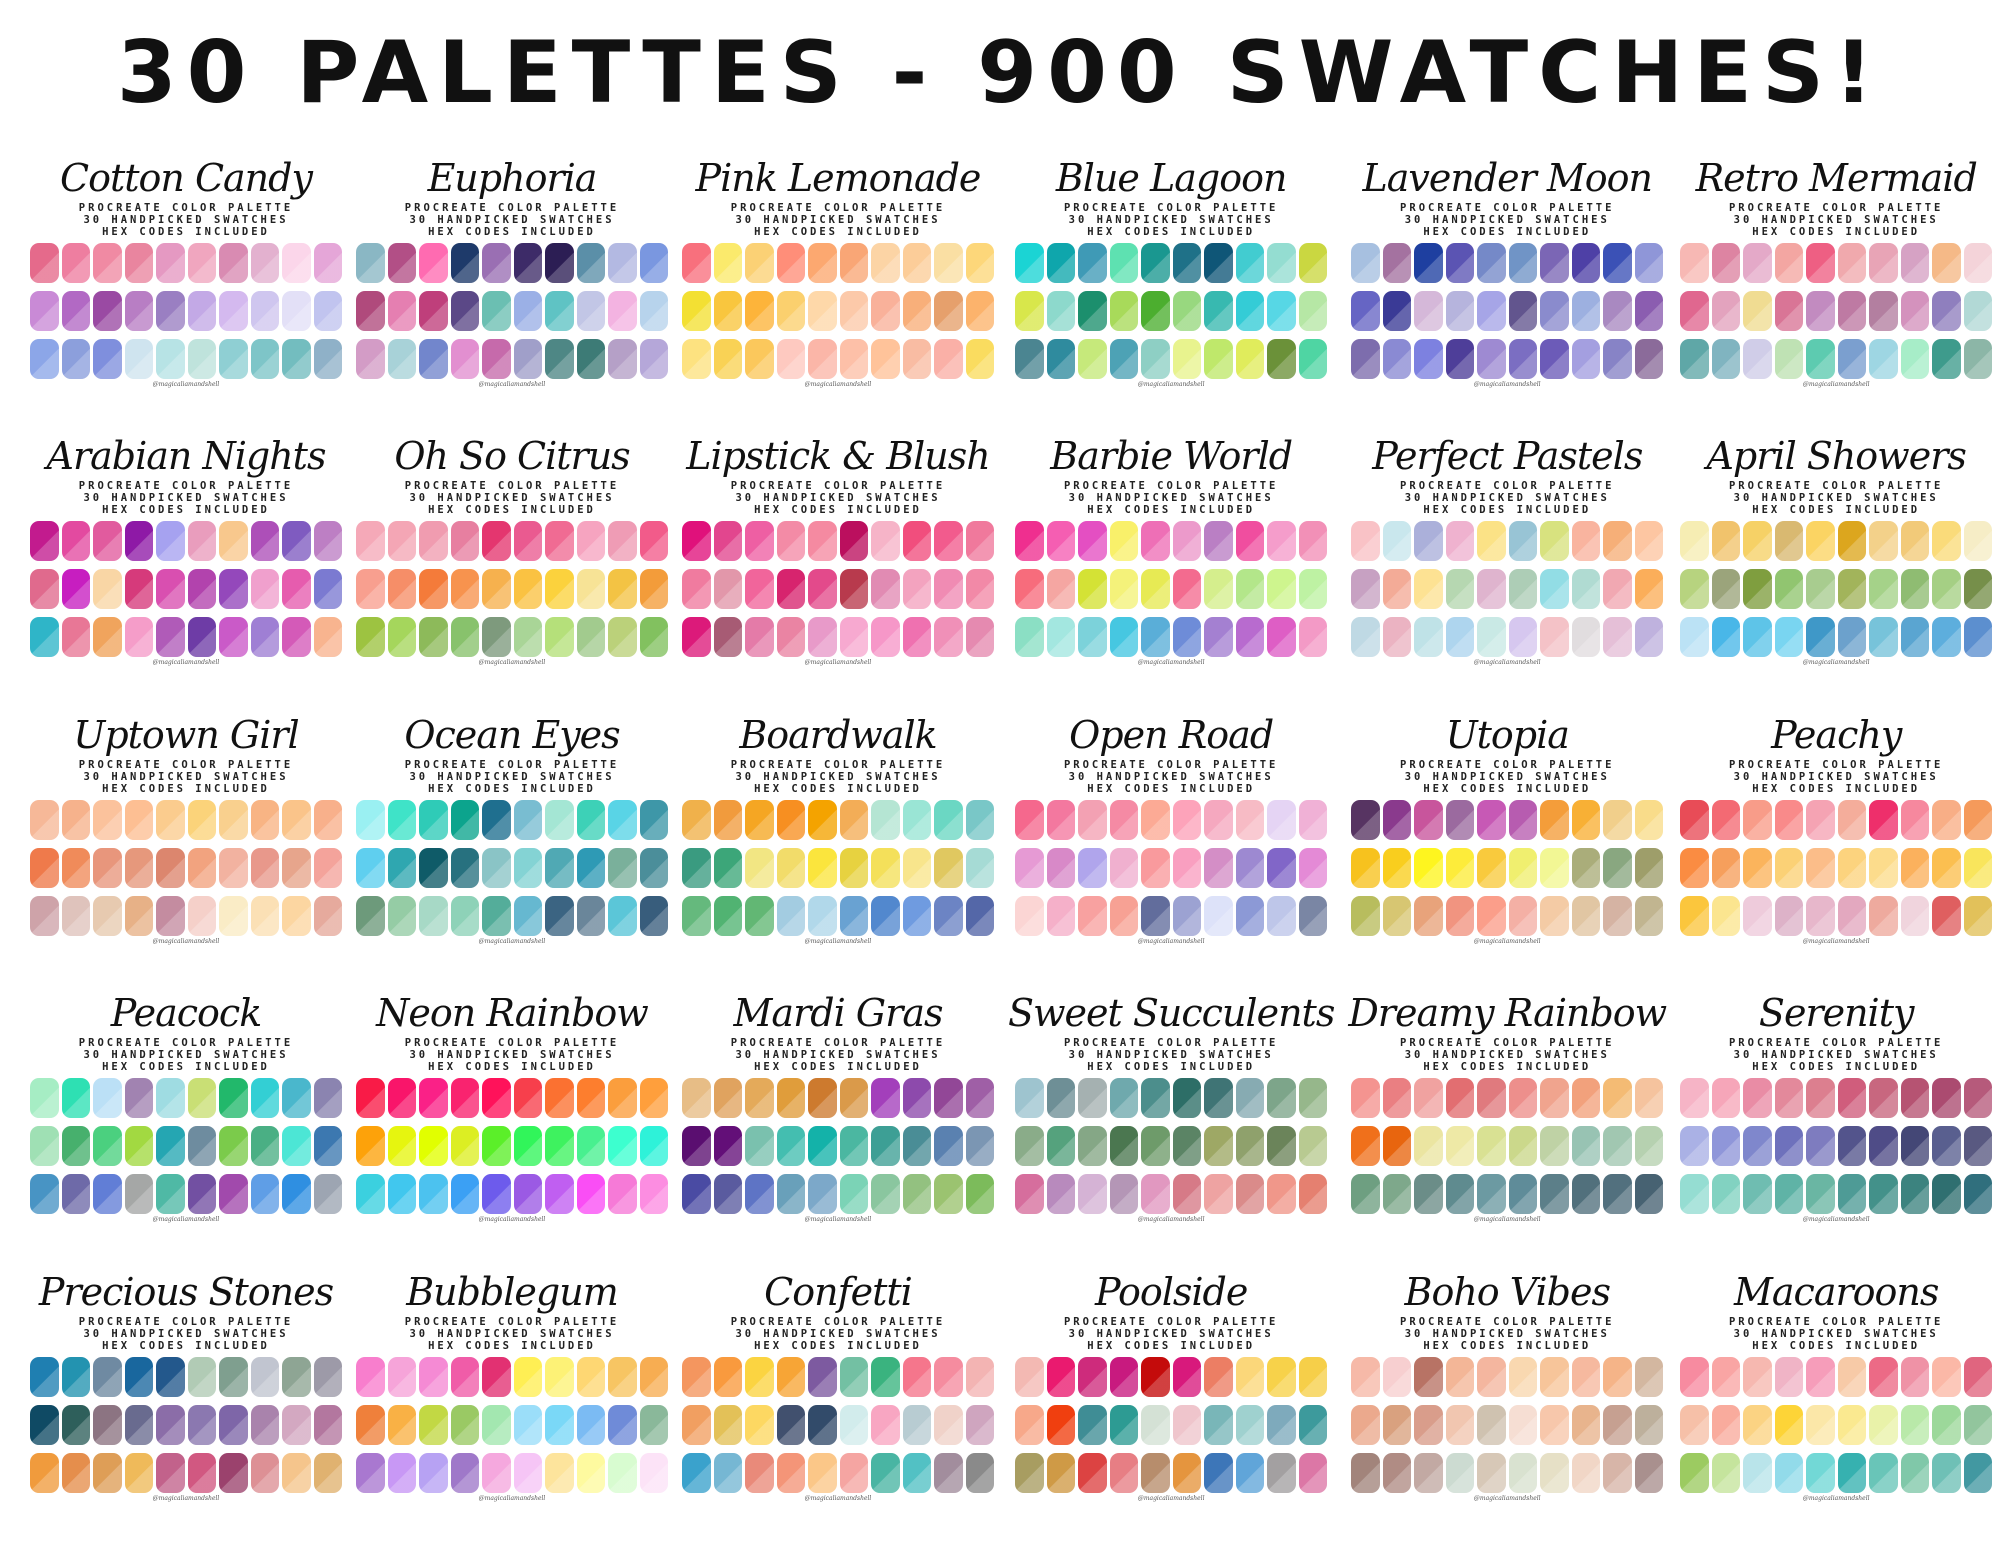 The width and height of the screenshot is (2000, 1545). Describe the element at coordinates (1000, 73) in the screenshot. I see `page-title: 30 PALETTES - 900 SWATCHES!` at that location.